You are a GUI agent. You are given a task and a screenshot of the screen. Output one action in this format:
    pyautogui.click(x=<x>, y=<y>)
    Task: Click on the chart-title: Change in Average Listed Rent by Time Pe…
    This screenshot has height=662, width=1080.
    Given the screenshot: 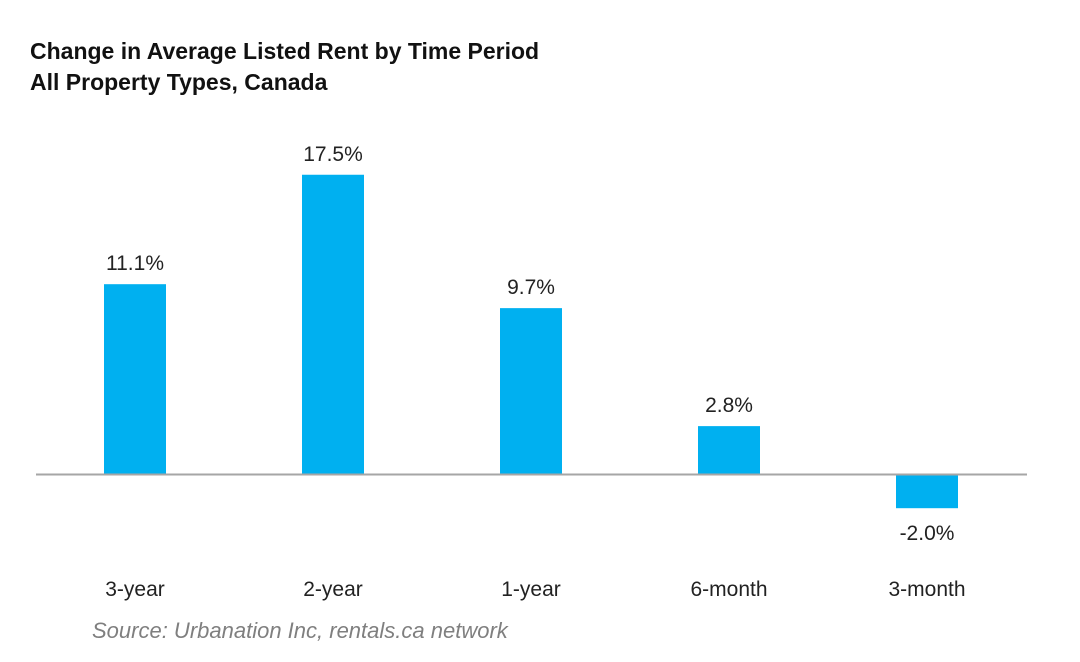 What is the action you would take?
    pyautogui.click(x=285, y=51)
    